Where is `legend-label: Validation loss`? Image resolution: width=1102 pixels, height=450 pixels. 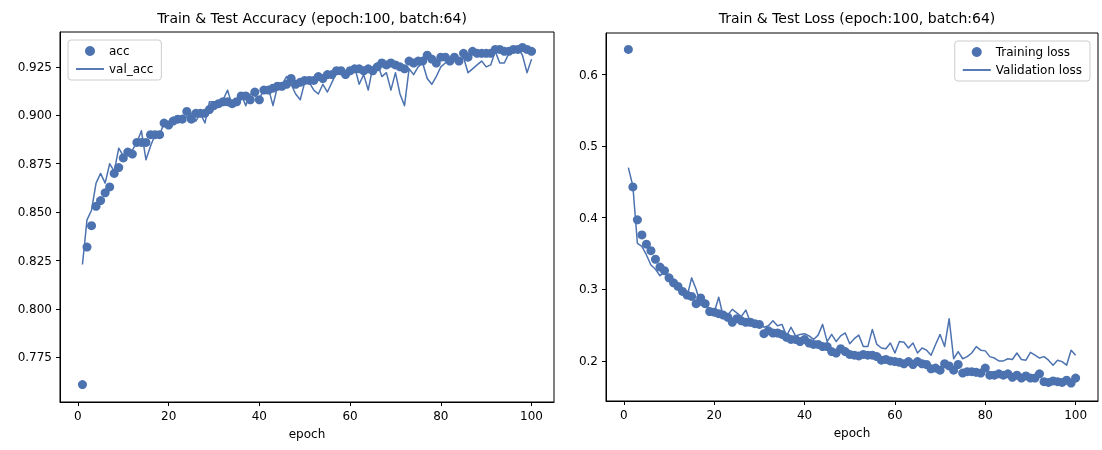
legend-label: Validation loss is located at coordinates (1038, 70).